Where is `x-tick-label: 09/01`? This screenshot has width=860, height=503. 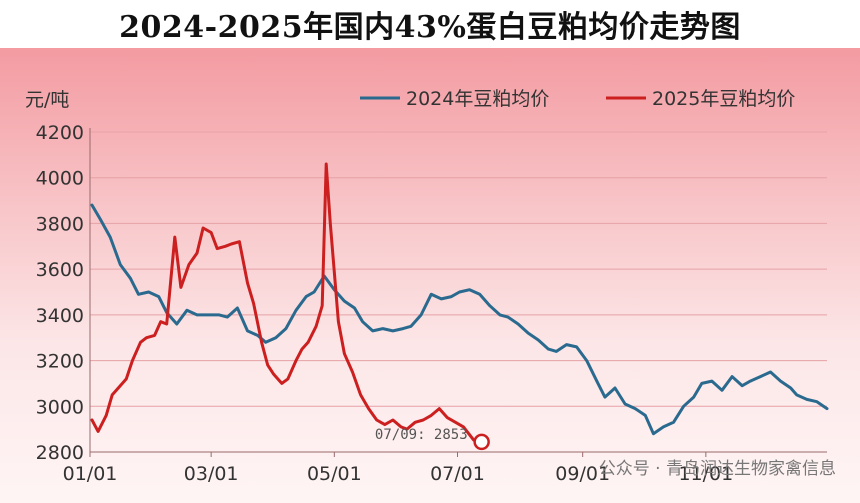
x-tick-label: 09/01 is located at coordinates (582, 474).